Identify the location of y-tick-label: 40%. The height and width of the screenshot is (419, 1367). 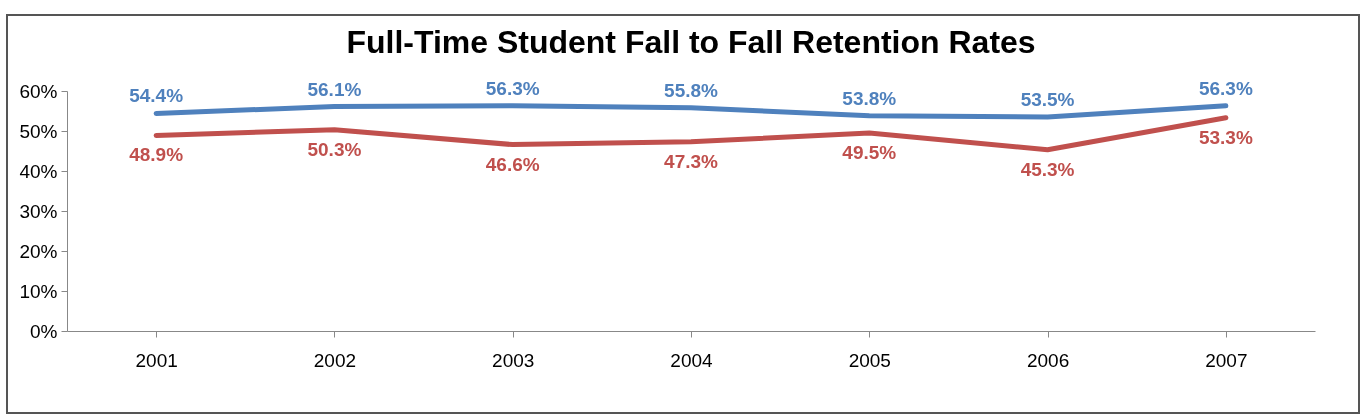
(38, 171).